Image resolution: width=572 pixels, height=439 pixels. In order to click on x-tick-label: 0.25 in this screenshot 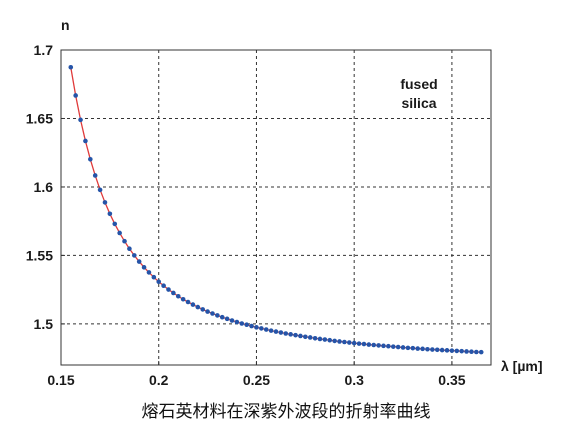, I will do `click(256, 380)`.